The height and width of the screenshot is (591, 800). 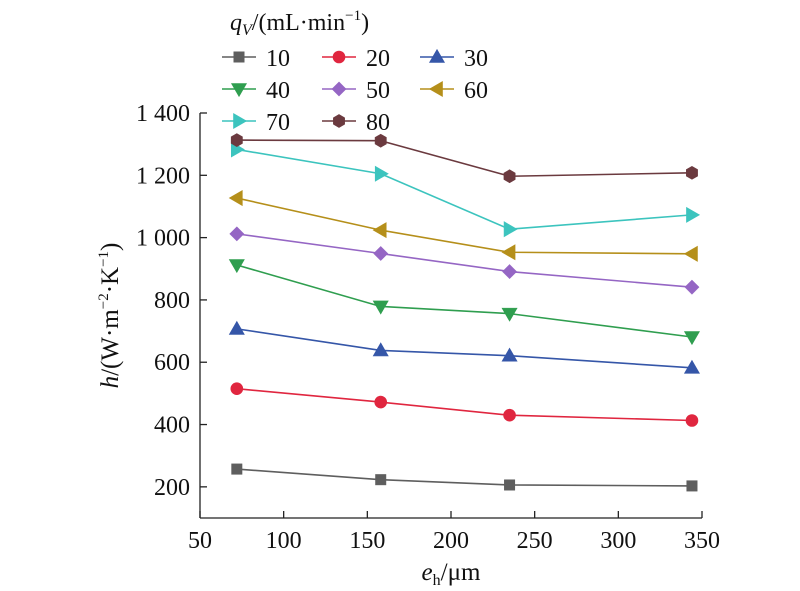 What do you see at coordinates (256, 123) in the screenshot?
I see `legend-entry-70: 70` at bounding box center [256, 123].